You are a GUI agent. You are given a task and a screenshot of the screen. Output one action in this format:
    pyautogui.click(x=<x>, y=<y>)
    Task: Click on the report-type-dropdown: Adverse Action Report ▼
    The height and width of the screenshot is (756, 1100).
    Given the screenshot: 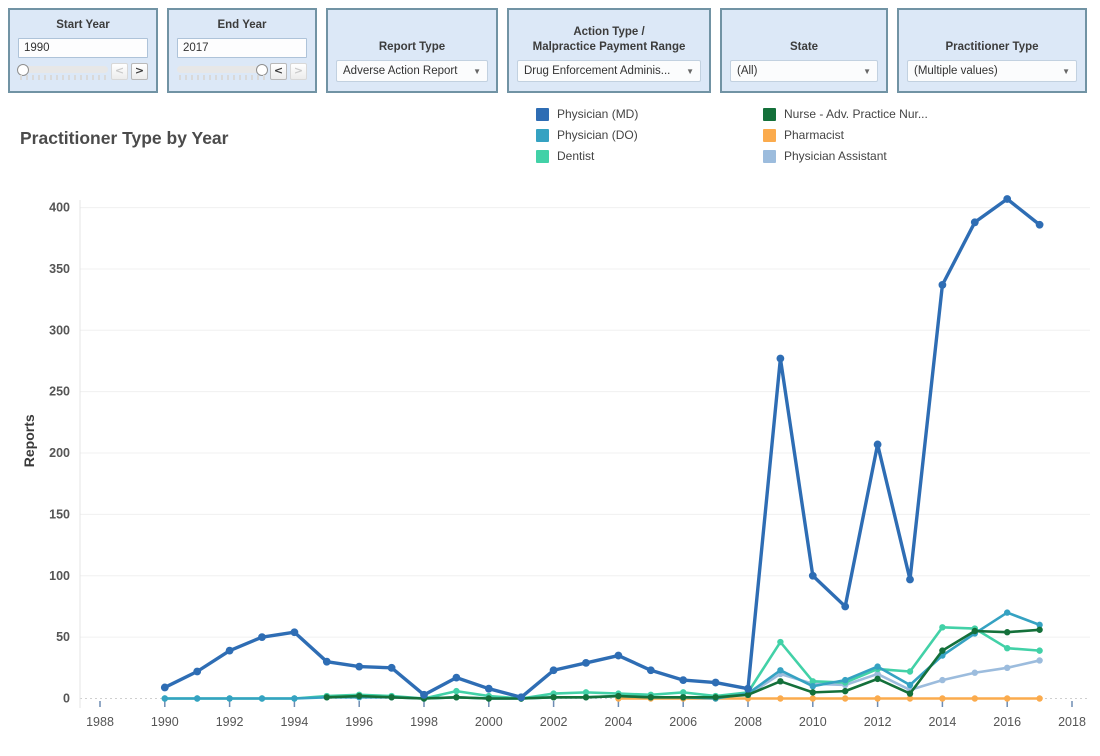 What is the action you would take?
    pyautogui.click(x=412, y=71)
    